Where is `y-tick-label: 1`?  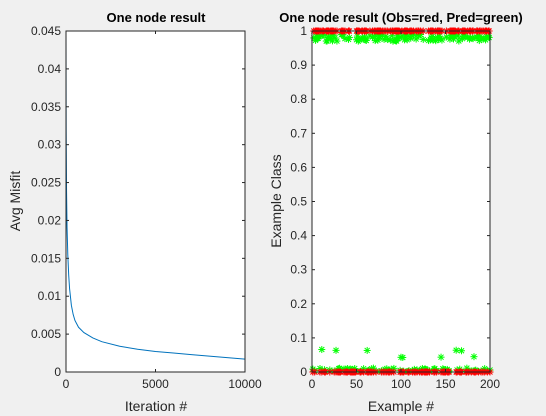
y-tick-label: 1 is located at coordinates (303, 31).